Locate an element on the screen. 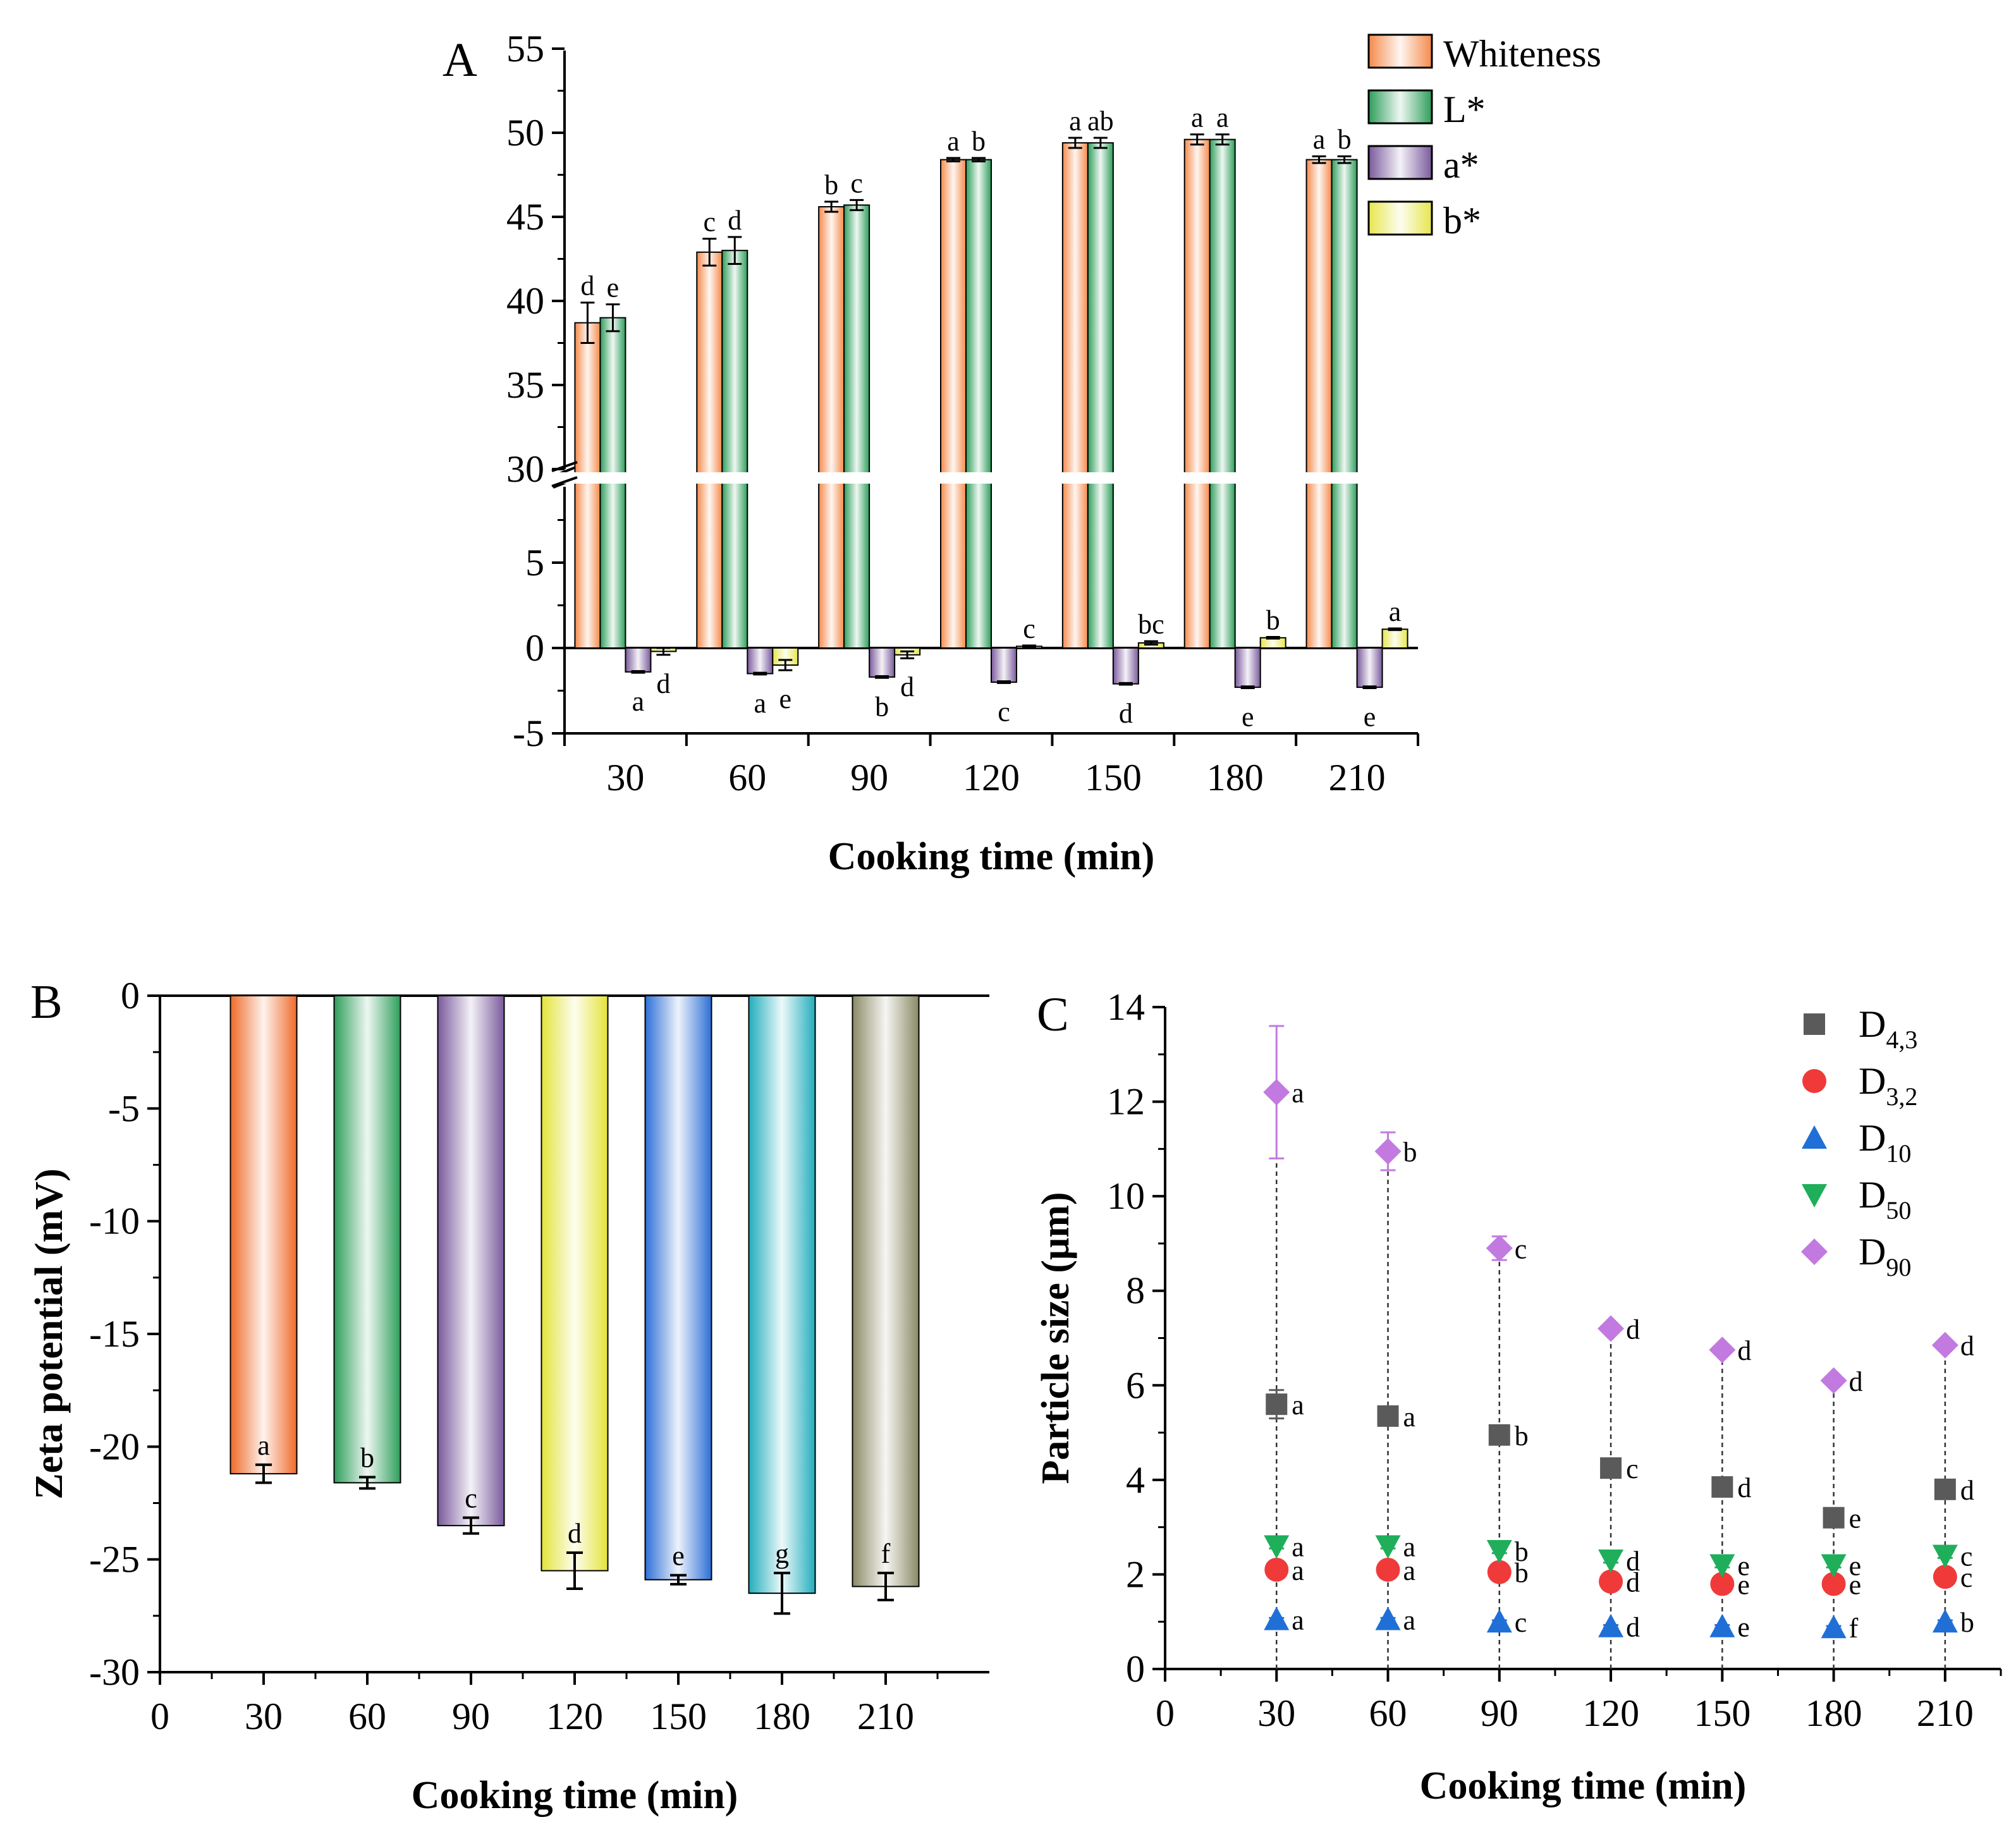  panel-b-y-tick-label: -25 is located at coordinates (114, 1560).